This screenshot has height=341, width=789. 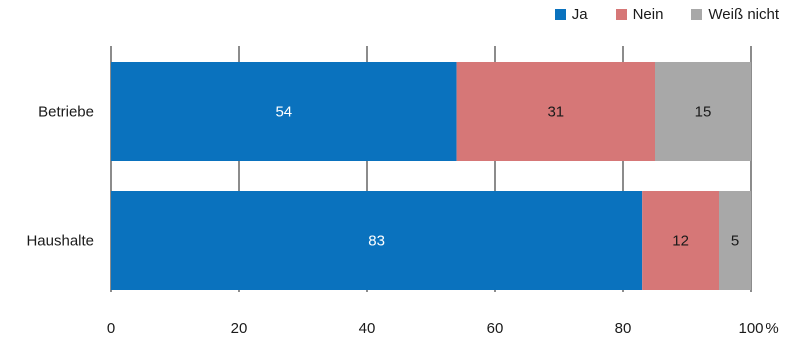 I want to click on legend-item-ja: Ja, so click(x=571, y=14).